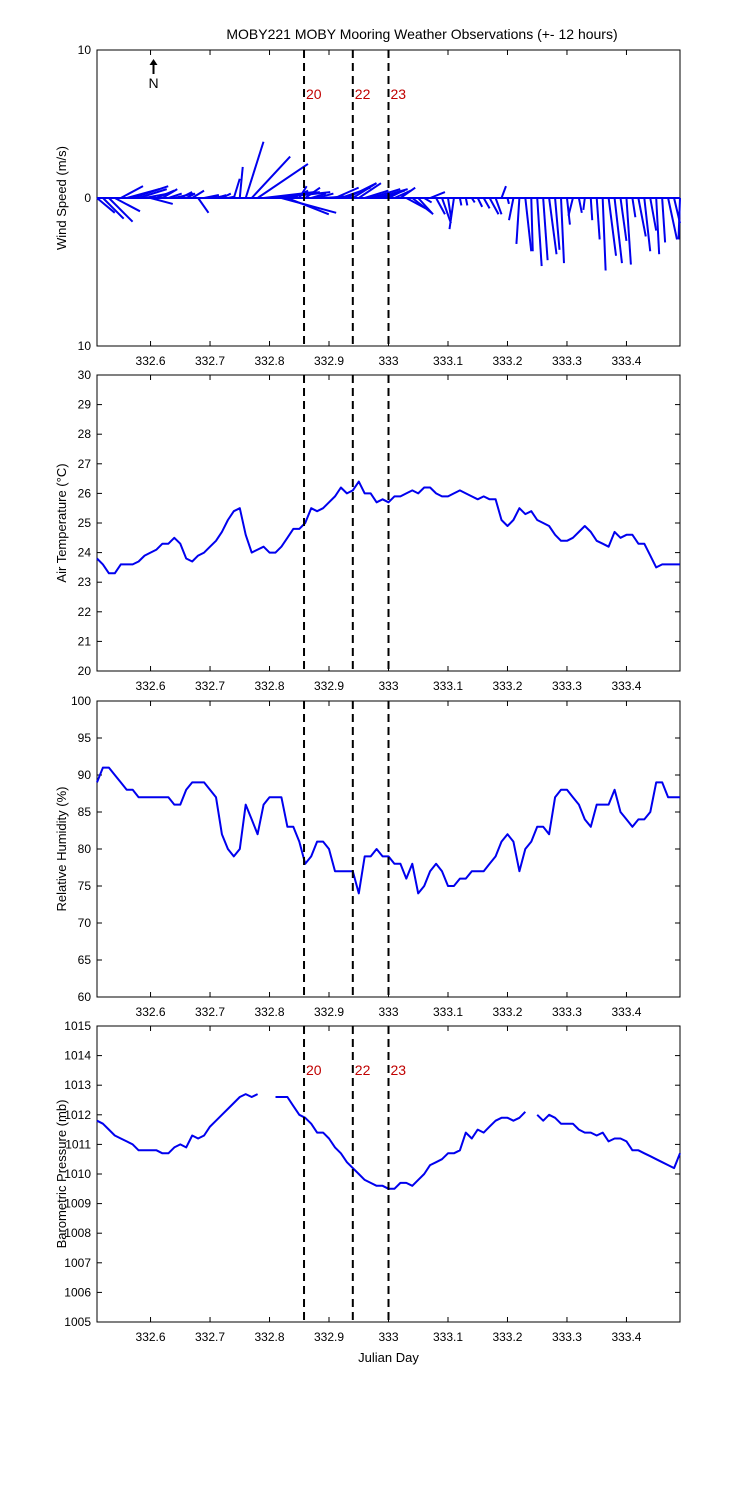  Describe the element at coordinates (153, 62) in the screenshot. I see `north-arrow-head-icon` at that location.